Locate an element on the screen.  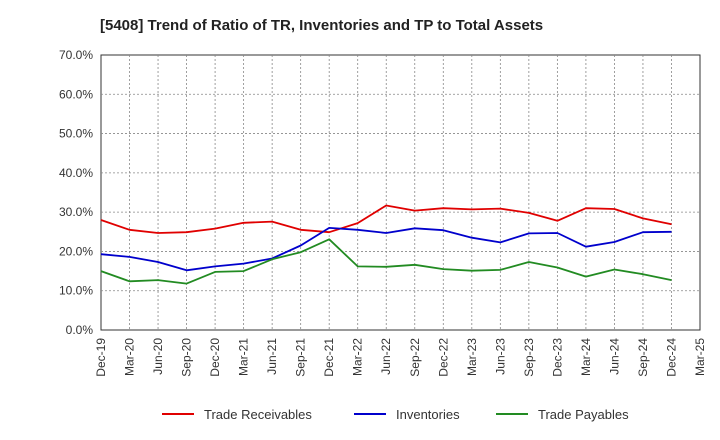
y-tick-label: 70.0% is located at coordinates (76, 55).